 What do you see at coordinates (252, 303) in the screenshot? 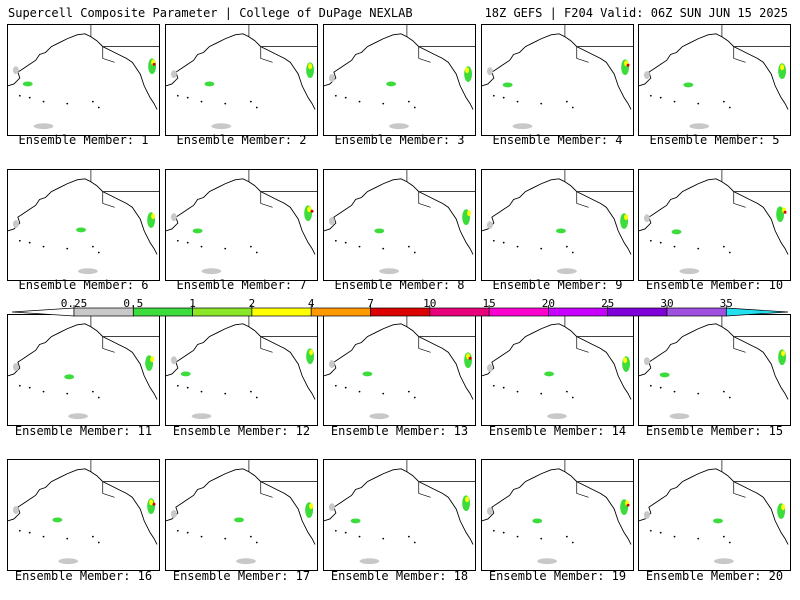
I see `colorbar-tick-label: 2` at bounding box center [252, 303].